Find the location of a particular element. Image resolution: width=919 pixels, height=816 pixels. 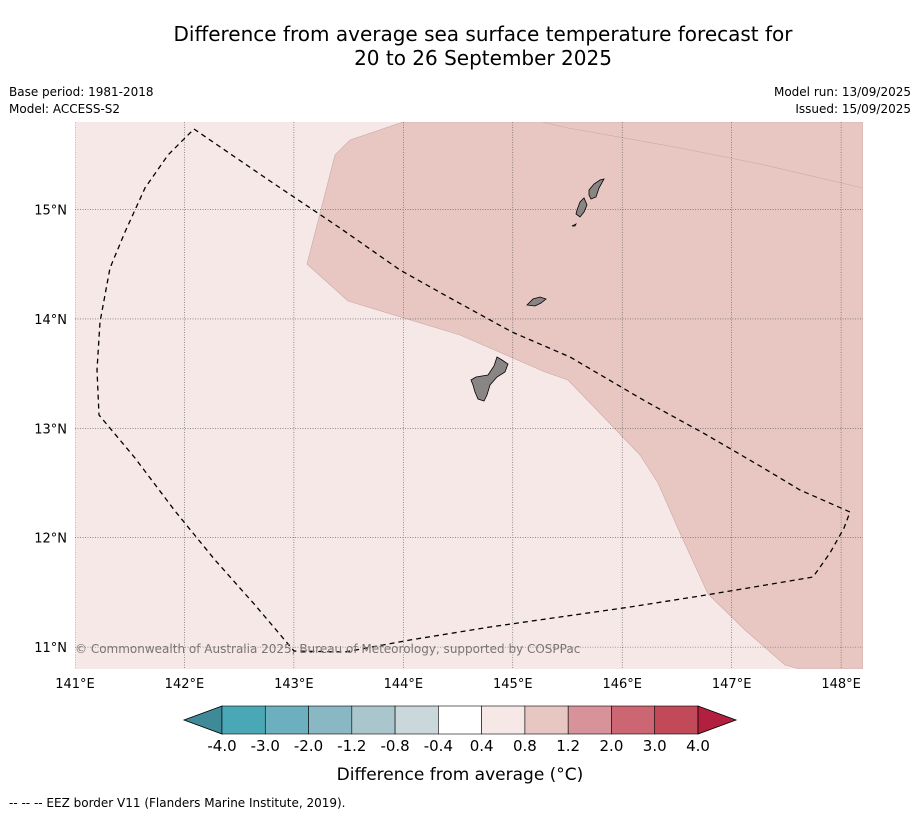

colorbar-tick-label: -2.0 is located at coordinates (308, 746).